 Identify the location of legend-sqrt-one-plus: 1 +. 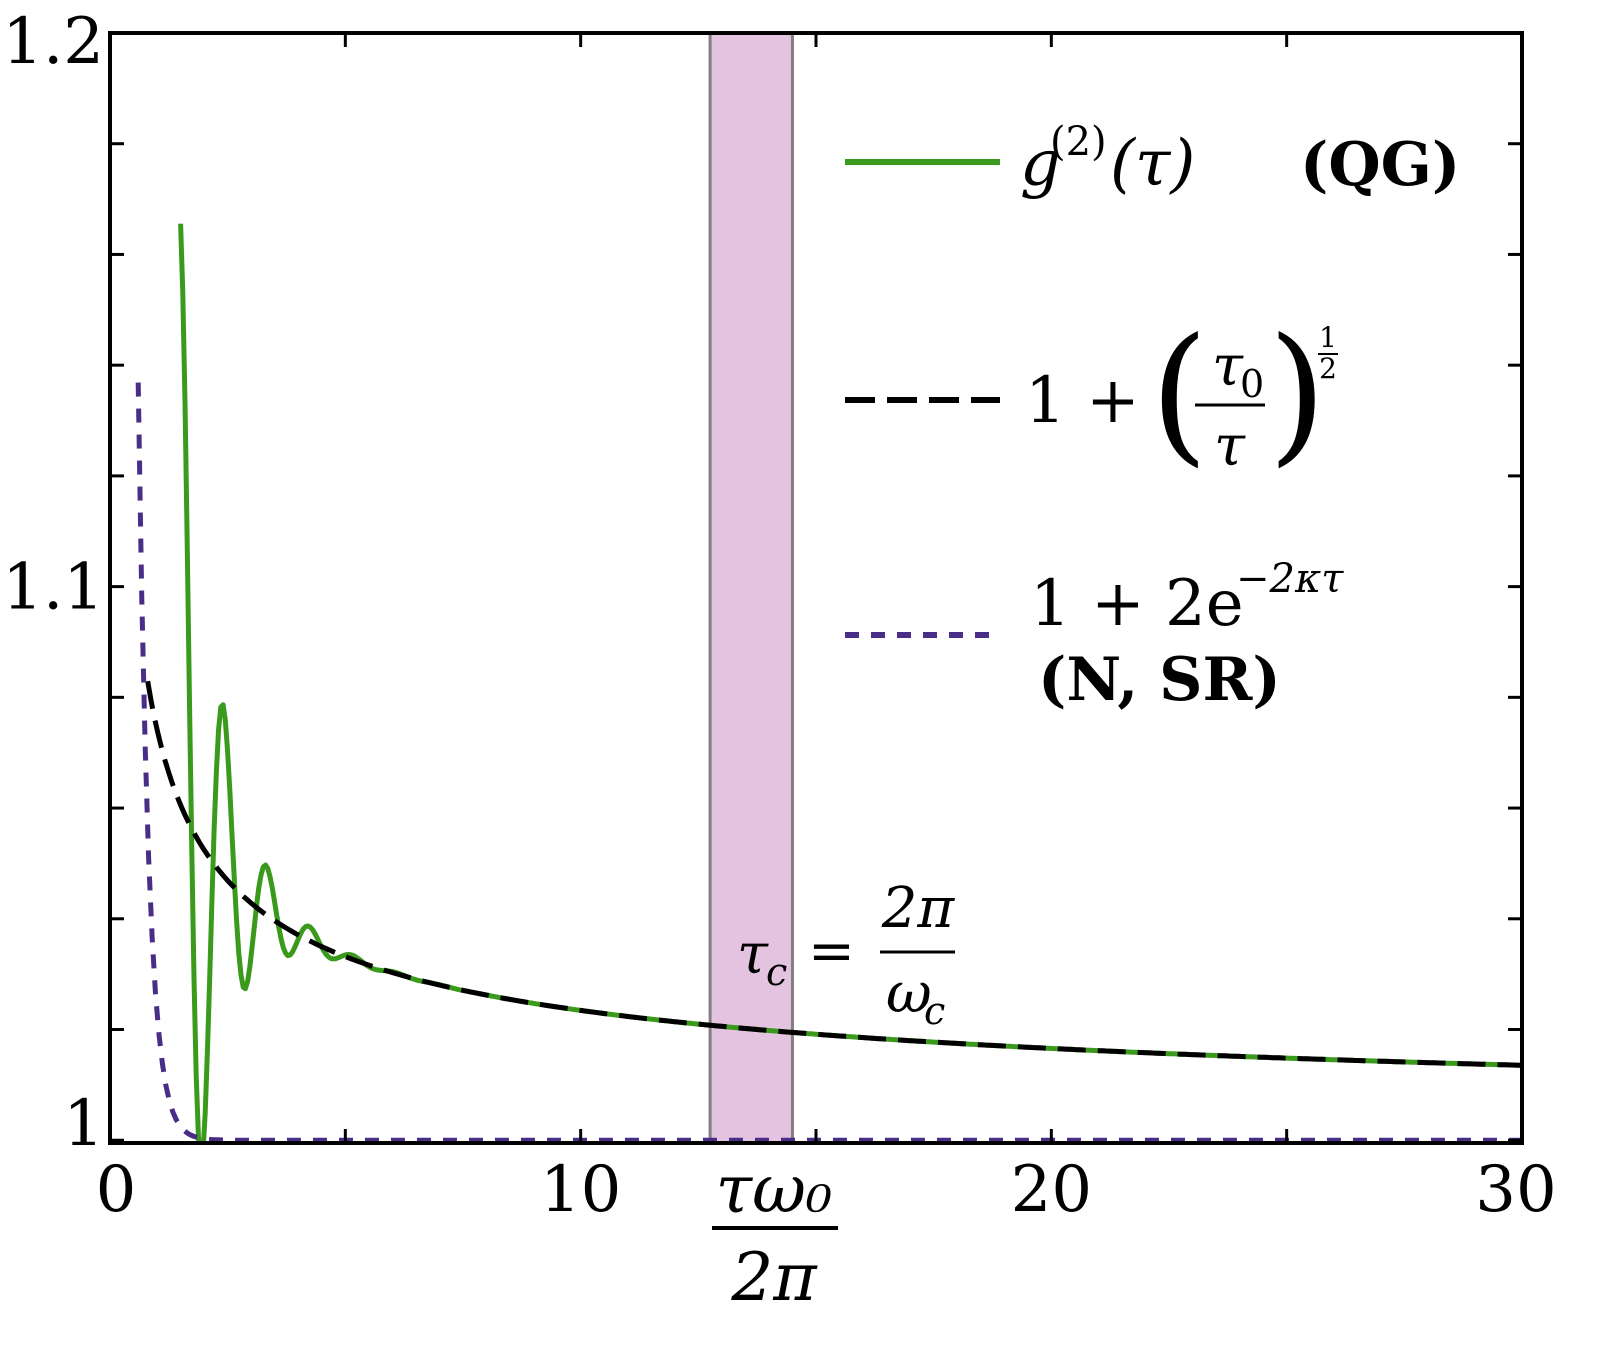
(1082, 401).